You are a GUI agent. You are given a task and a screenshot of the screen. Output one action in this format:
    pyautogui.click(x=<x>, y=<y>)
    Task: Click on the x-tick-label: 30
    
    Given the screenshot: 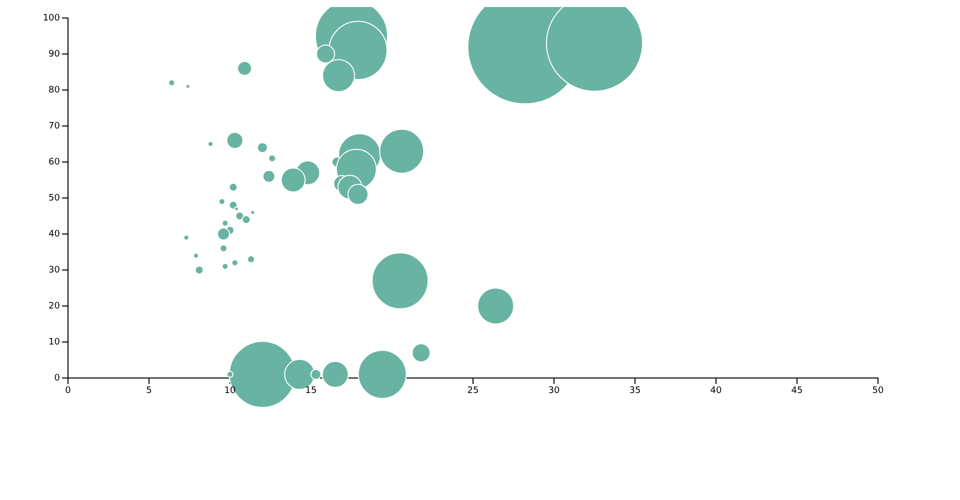 What is the action you would take?
    pyautogui.click(x=554, y=391)
    